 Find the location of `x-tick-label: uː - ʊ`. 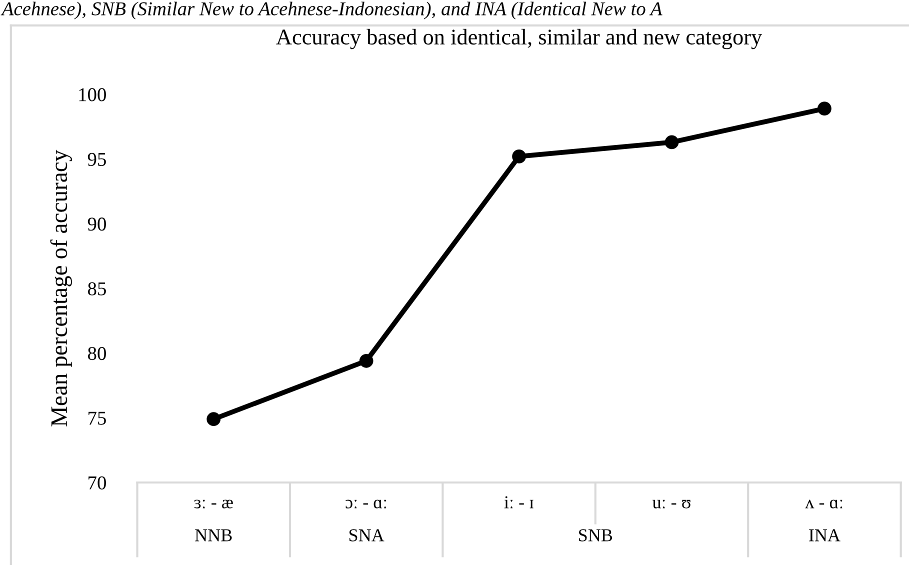

x-tick-label: uː - ʊ is located at coordinates (671, 504).